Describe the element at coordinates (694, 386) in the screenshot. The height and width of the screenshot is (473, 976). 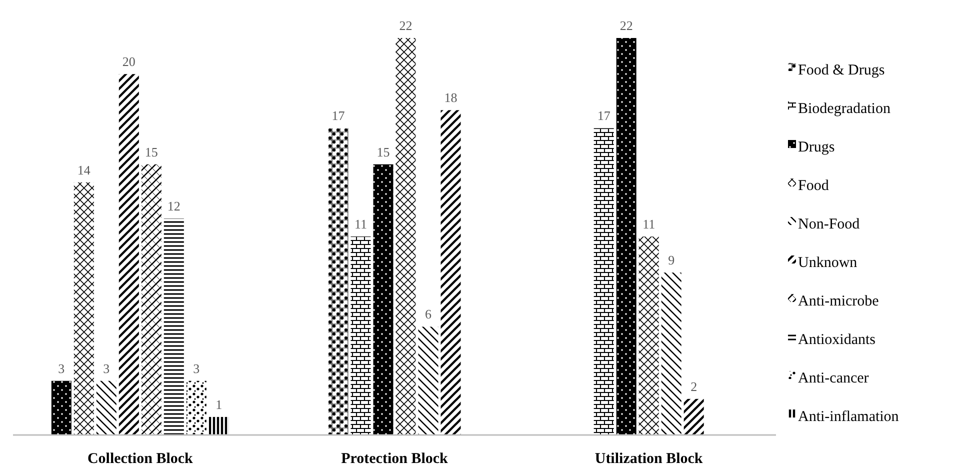
I see `data-label: 2` at that location.